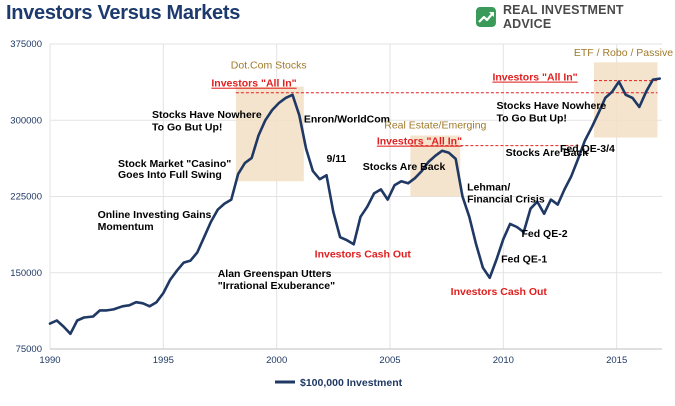  I want to click on annotation-label: Alan Greenspan Utters, so click(275, 274).